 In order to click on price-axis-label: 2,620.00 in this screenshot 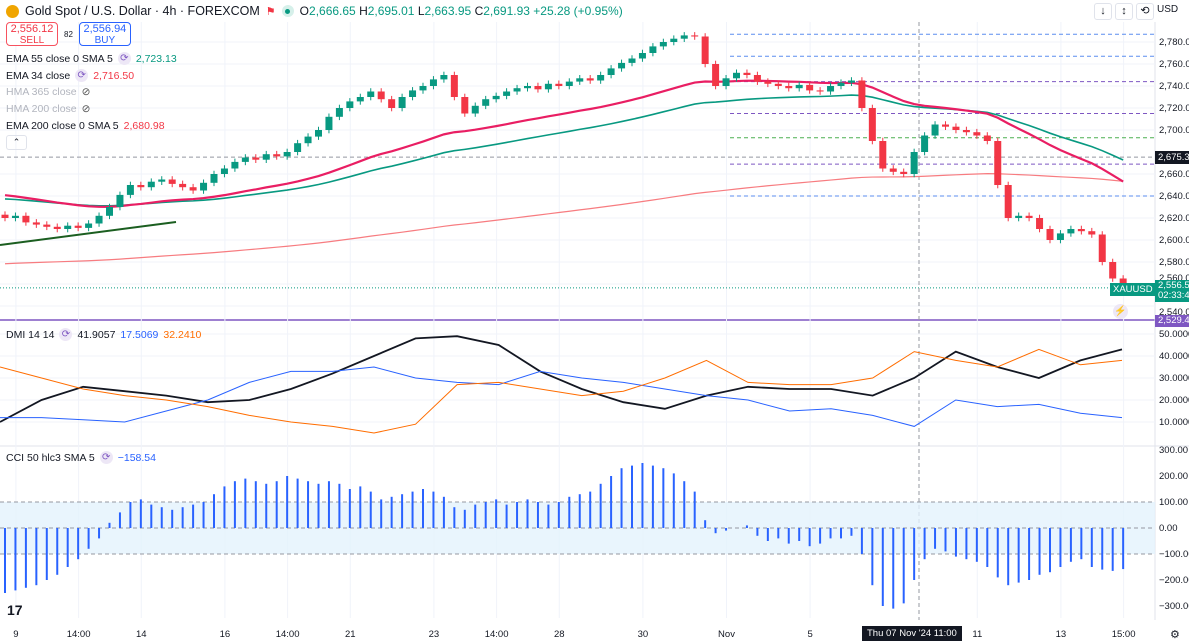, I will do `click(1174, 218)`.